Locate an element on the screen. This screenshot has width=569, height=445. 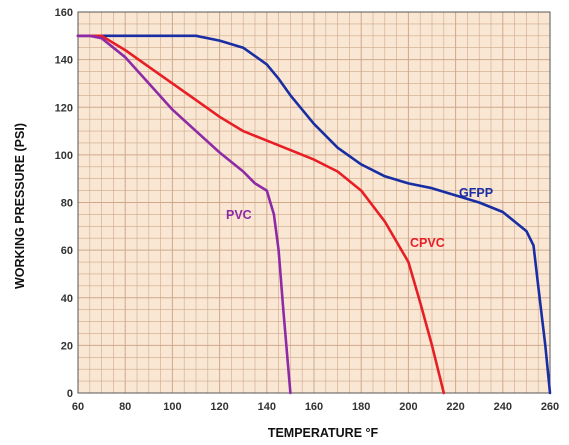
x-tick-label: 100 is located at coordinates (172, 407).